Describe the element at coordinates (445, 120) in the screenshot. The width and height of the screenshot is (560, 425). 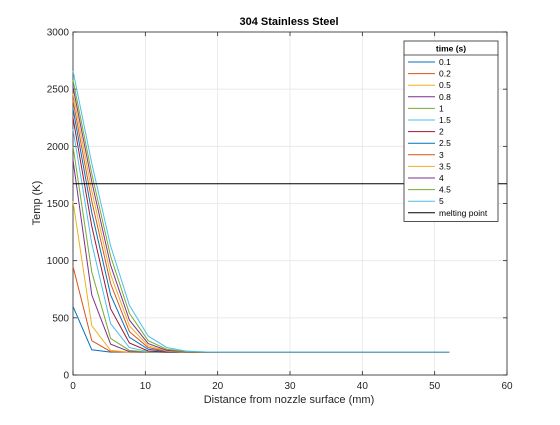
I see `legend-label: 1.5` at that location.